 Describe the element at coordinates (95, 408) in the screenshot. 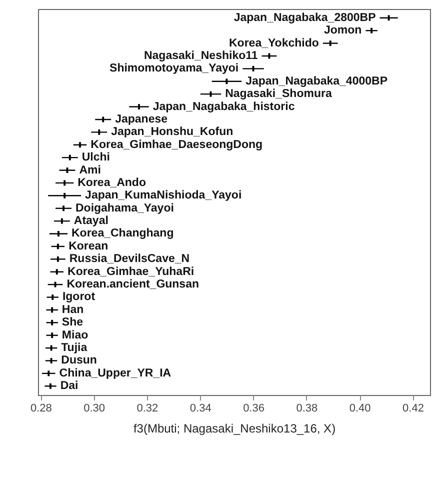

I see `x-tick-label: 0.30` at that location.